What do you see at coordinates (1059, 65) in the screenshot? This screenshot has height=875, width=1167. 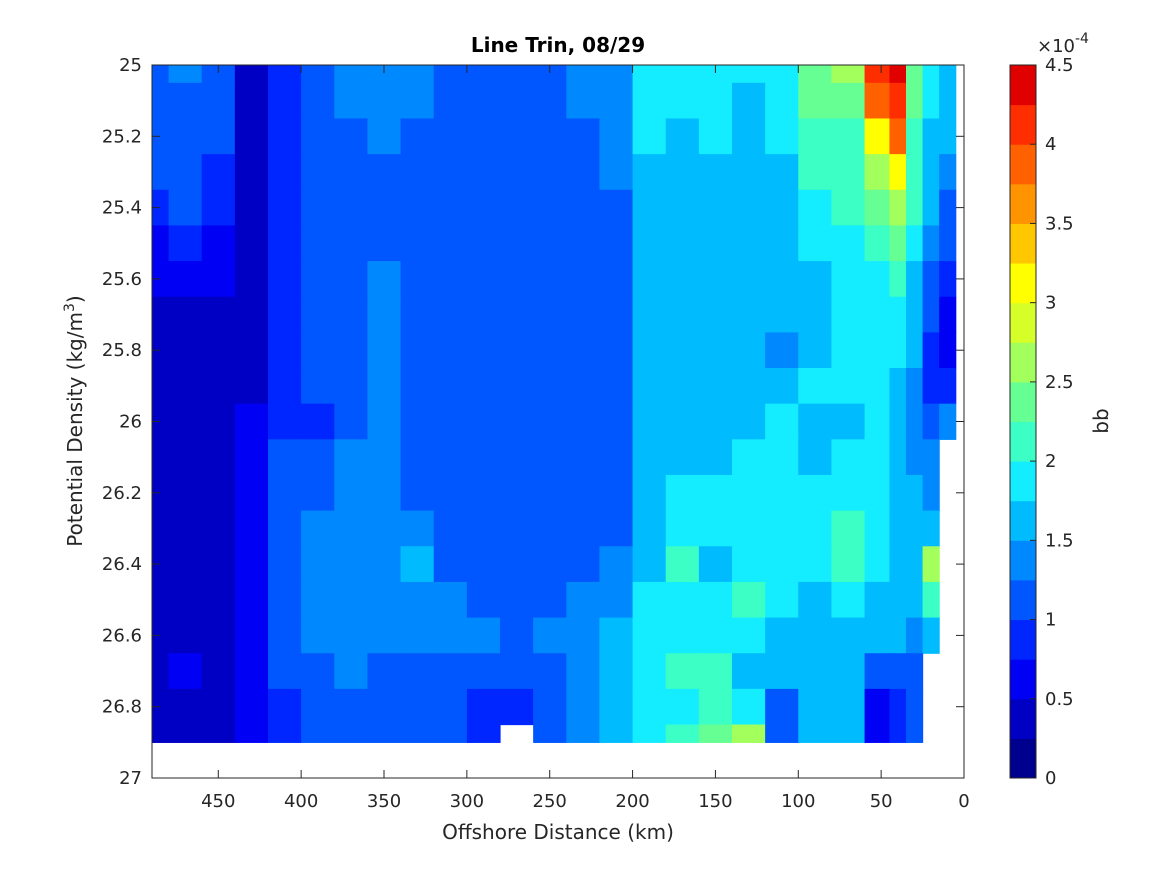 I see `colorbar-tick-label: 4.5` at bounding box center [1059, 65].